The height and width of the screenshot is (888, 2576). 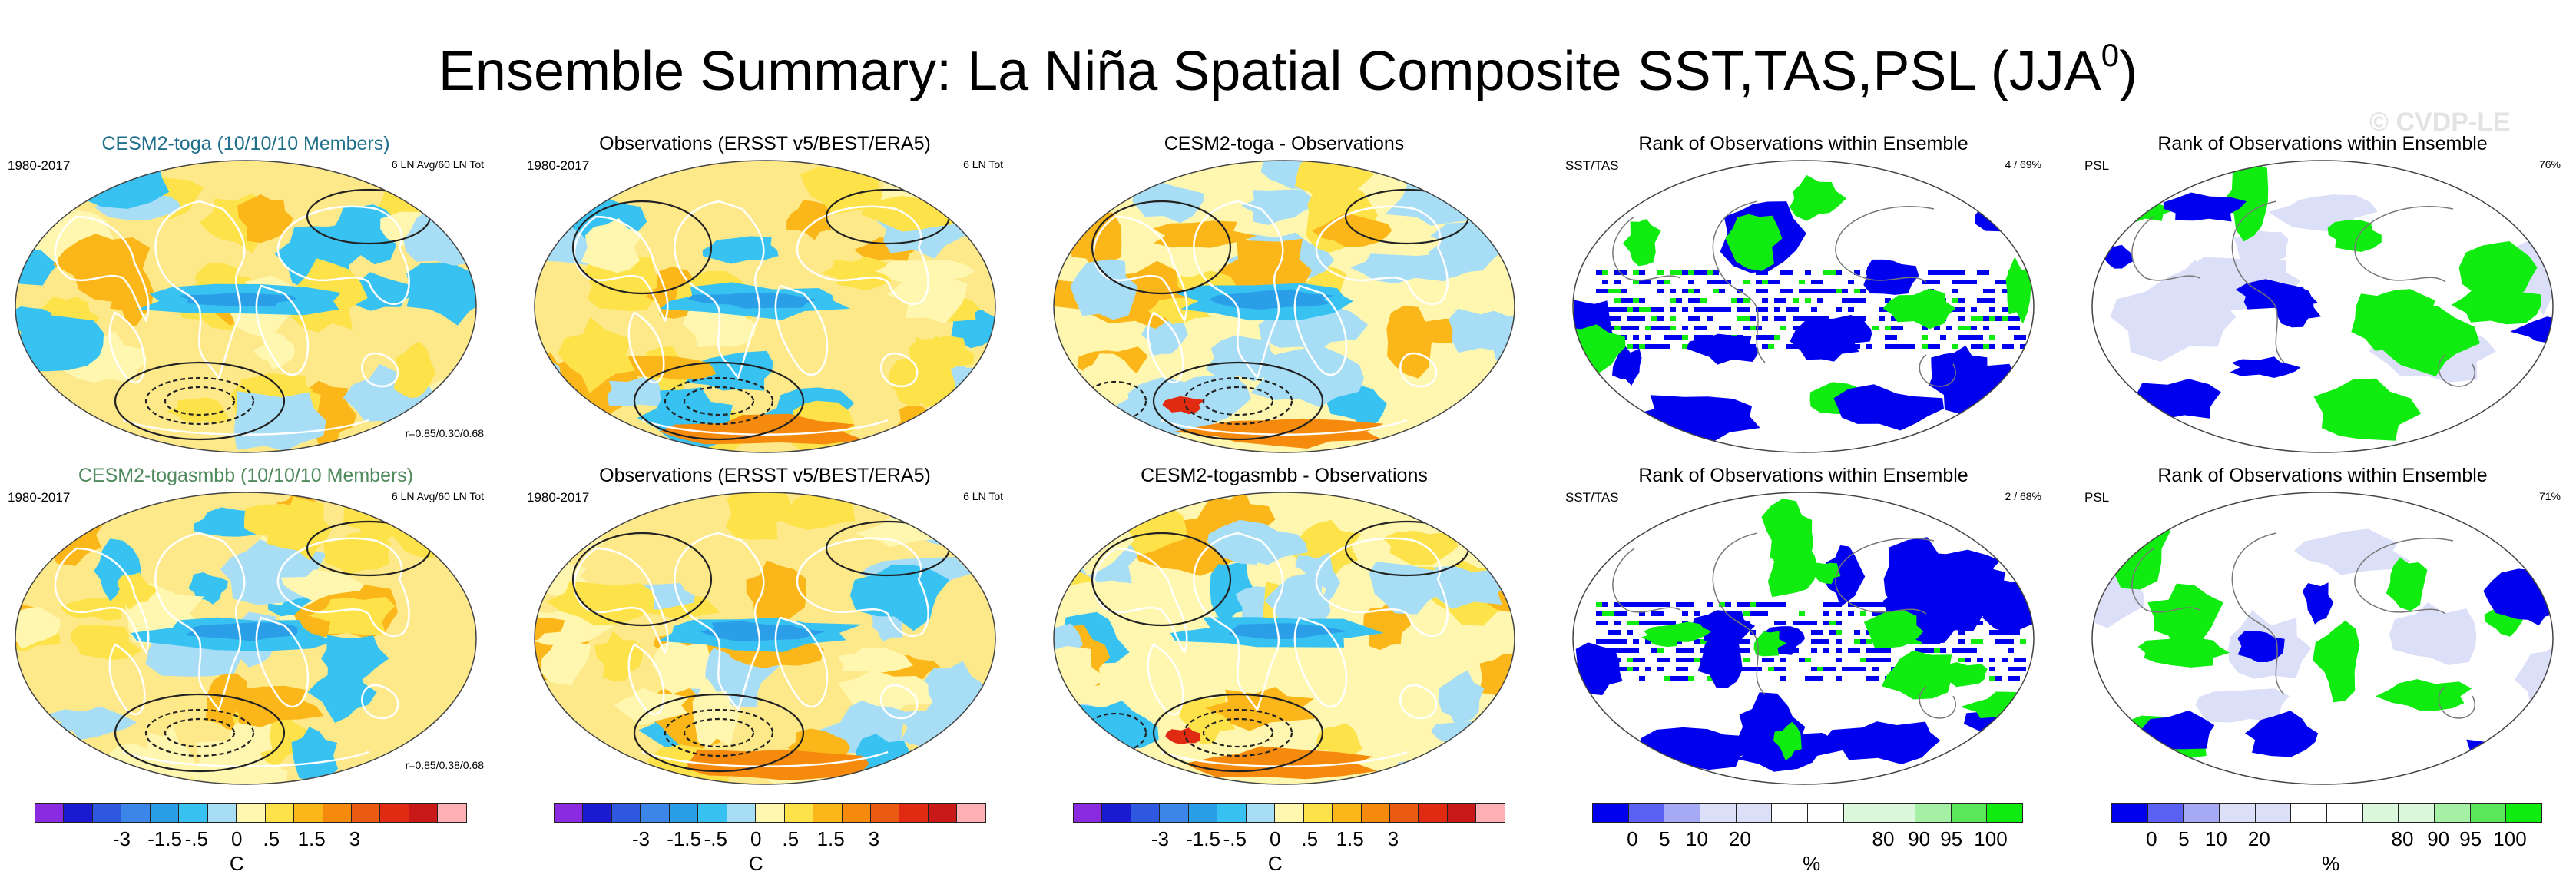 I want to click on map-outline, so click(x=246, y=306).